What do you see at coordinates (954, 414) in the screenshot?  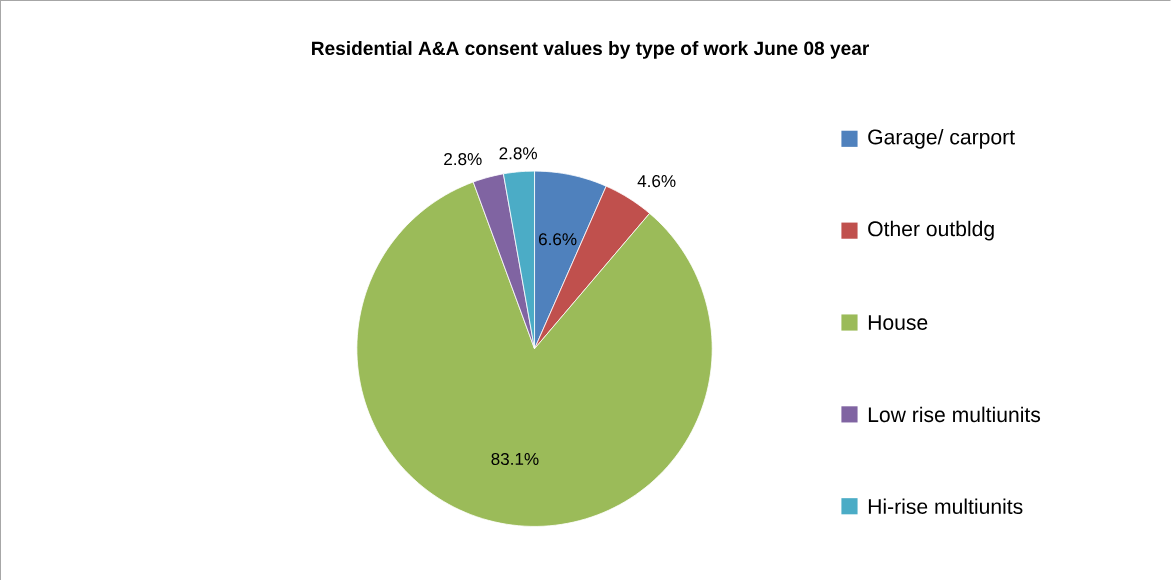 I see `legend-label: Low rise multiunits` at bounding box center [954, 414].